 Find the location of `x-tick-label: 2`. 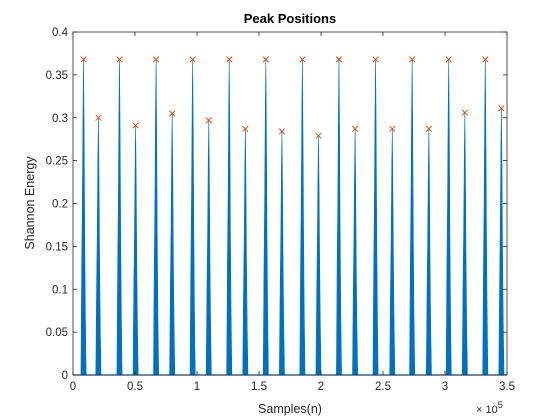

x-tick-label: 2 is located at coordinates (321, 387).